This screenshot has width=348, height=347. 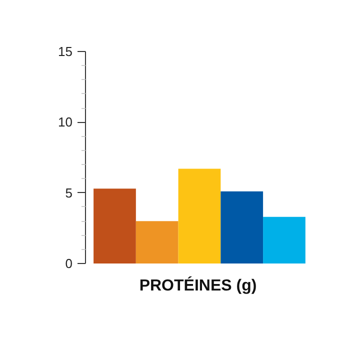 What do you see at coordinates (65, 122) in the screenshot?
I see `y-tick-label: 10` at bounding box center [65, 122].